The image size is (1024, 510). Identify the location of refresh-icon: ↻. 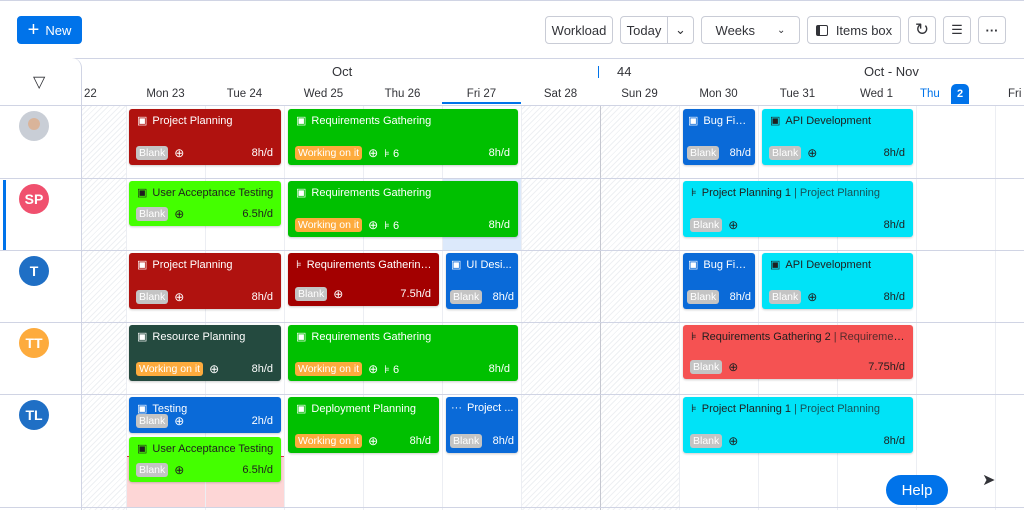
(922, 30).